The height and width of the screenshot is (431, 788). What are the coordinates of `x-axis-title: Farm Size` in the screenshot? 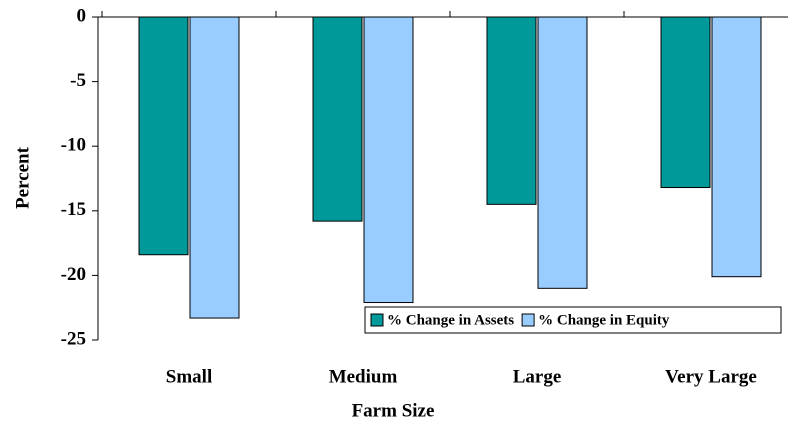 It's located at (393, 410).